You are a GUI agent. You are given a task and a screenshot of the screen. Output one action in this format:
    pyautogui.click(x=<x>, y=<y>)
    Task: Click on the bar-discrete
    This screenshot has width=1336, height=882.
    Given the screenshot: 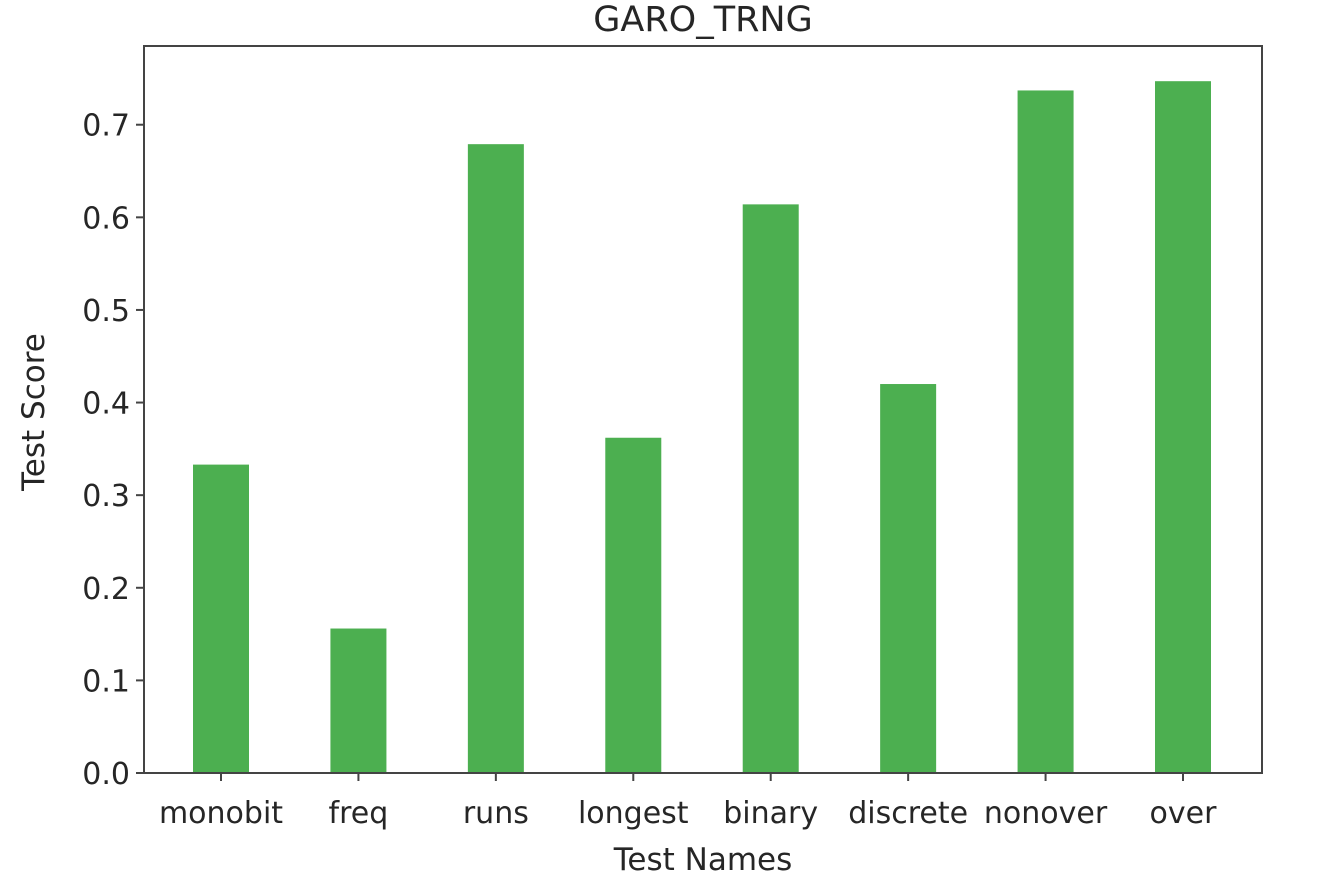 What is the action you would take?
    pyautogui.click(x=908, y=578)
    